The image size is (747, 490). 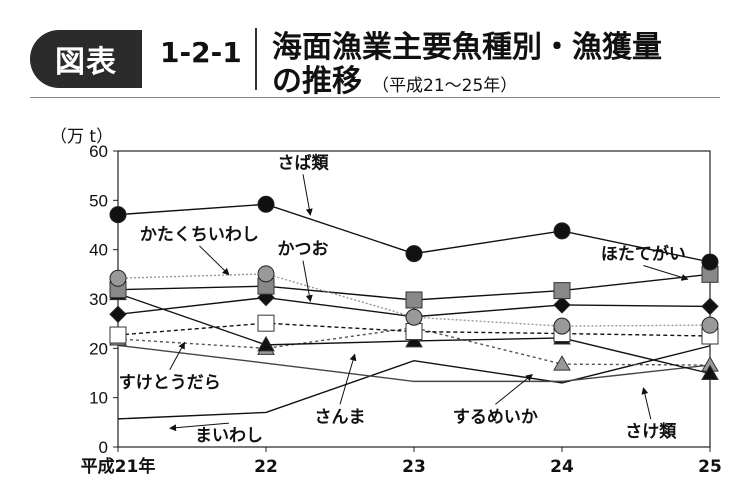 What do you see at coordinates (98, 250) in the screenshot?
I see `y-tick-label: 40` at bounding box center [98, 250].